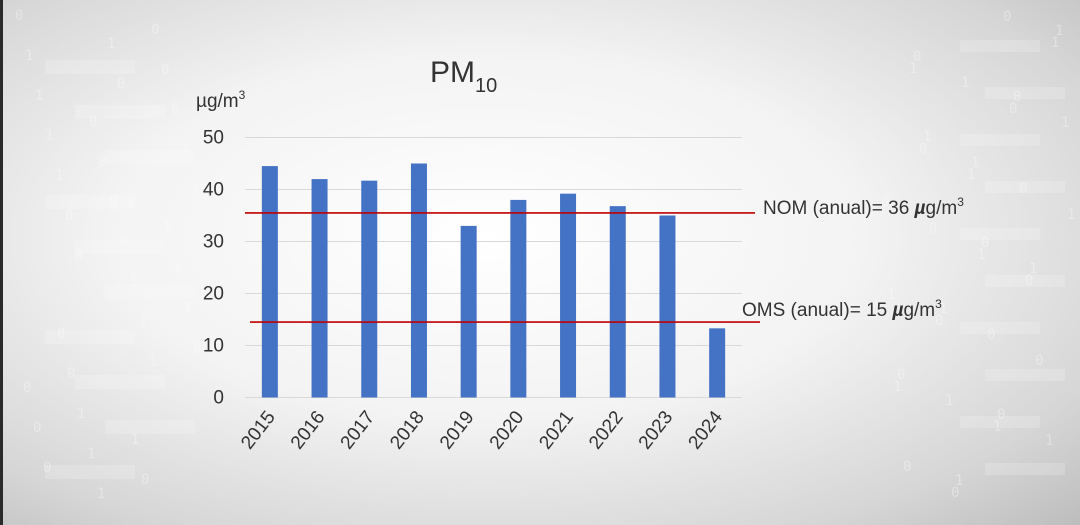 This screenshot has width=1080, height=525. I want to click on bar-2018, so click(418, 280).